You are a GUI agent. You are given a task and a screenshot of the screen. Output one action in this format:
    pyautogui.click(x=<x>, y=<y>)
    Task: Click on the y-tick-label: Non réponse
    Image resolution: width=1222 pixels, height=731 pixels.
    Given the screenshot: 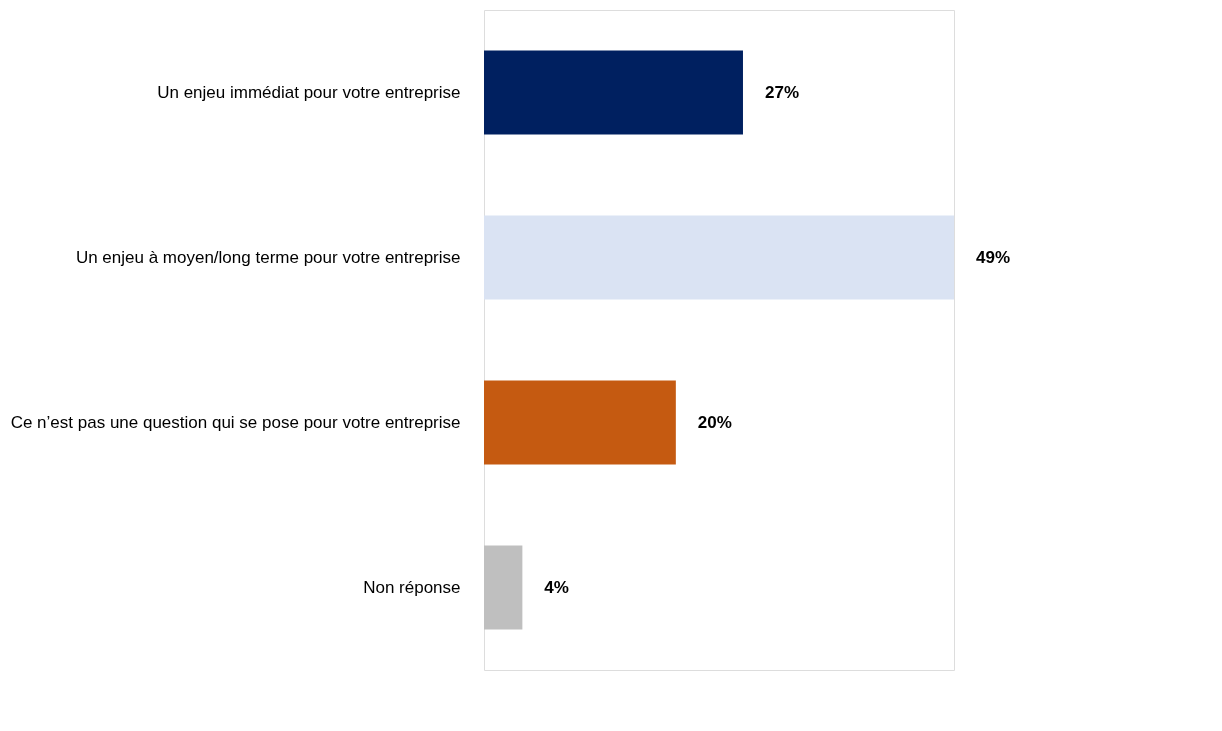 What is the action you would take?
    pyautogui.click(x=412, y=587)
    